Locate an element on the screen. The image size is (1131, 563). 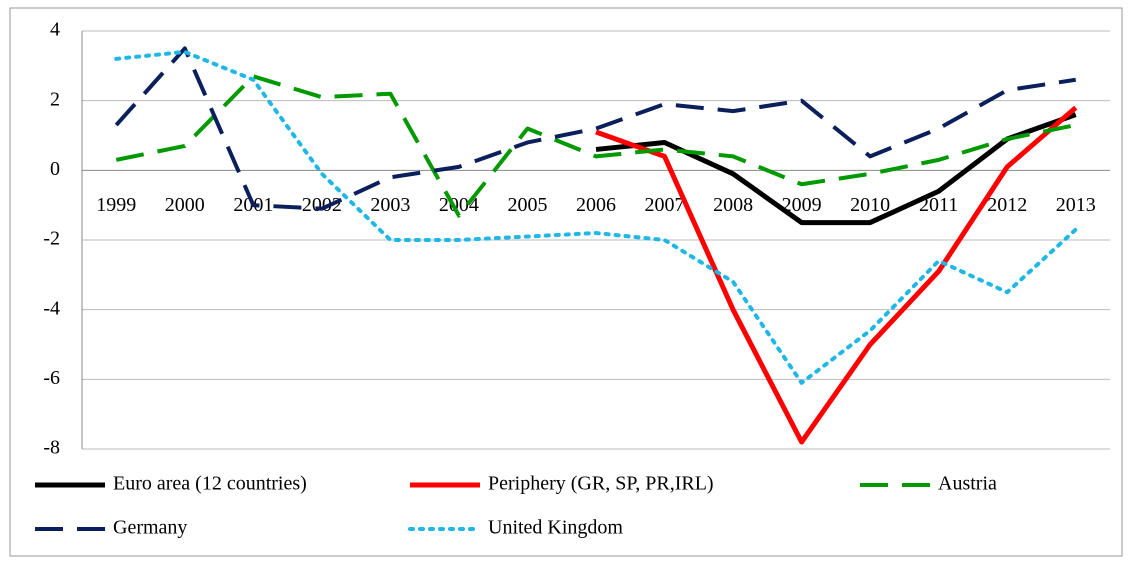
y-tick-label: -2 is located at coordinates (51, 239).